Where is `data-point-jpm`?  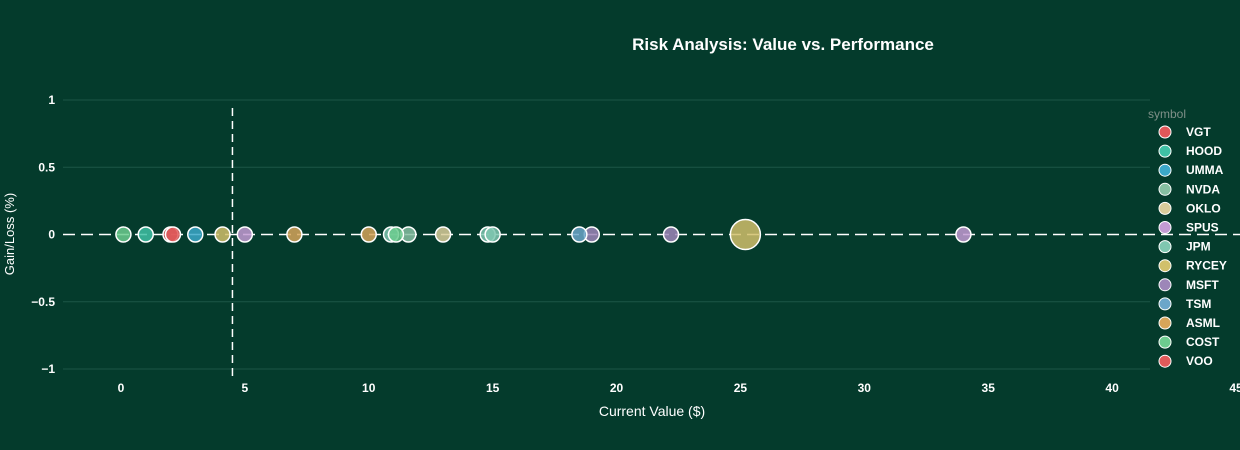 data-point-jpm is located at coordinates (492, 234).